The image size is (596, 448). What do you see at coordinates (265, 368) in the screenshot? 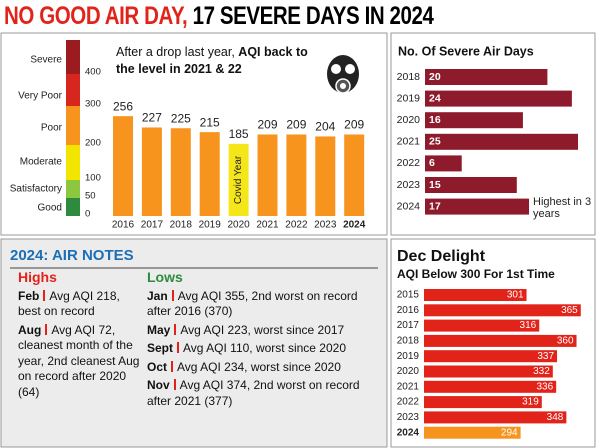
I see `note-item: Oct Avg AQI 234, worst since 2020` at bounding box center [265, 368].